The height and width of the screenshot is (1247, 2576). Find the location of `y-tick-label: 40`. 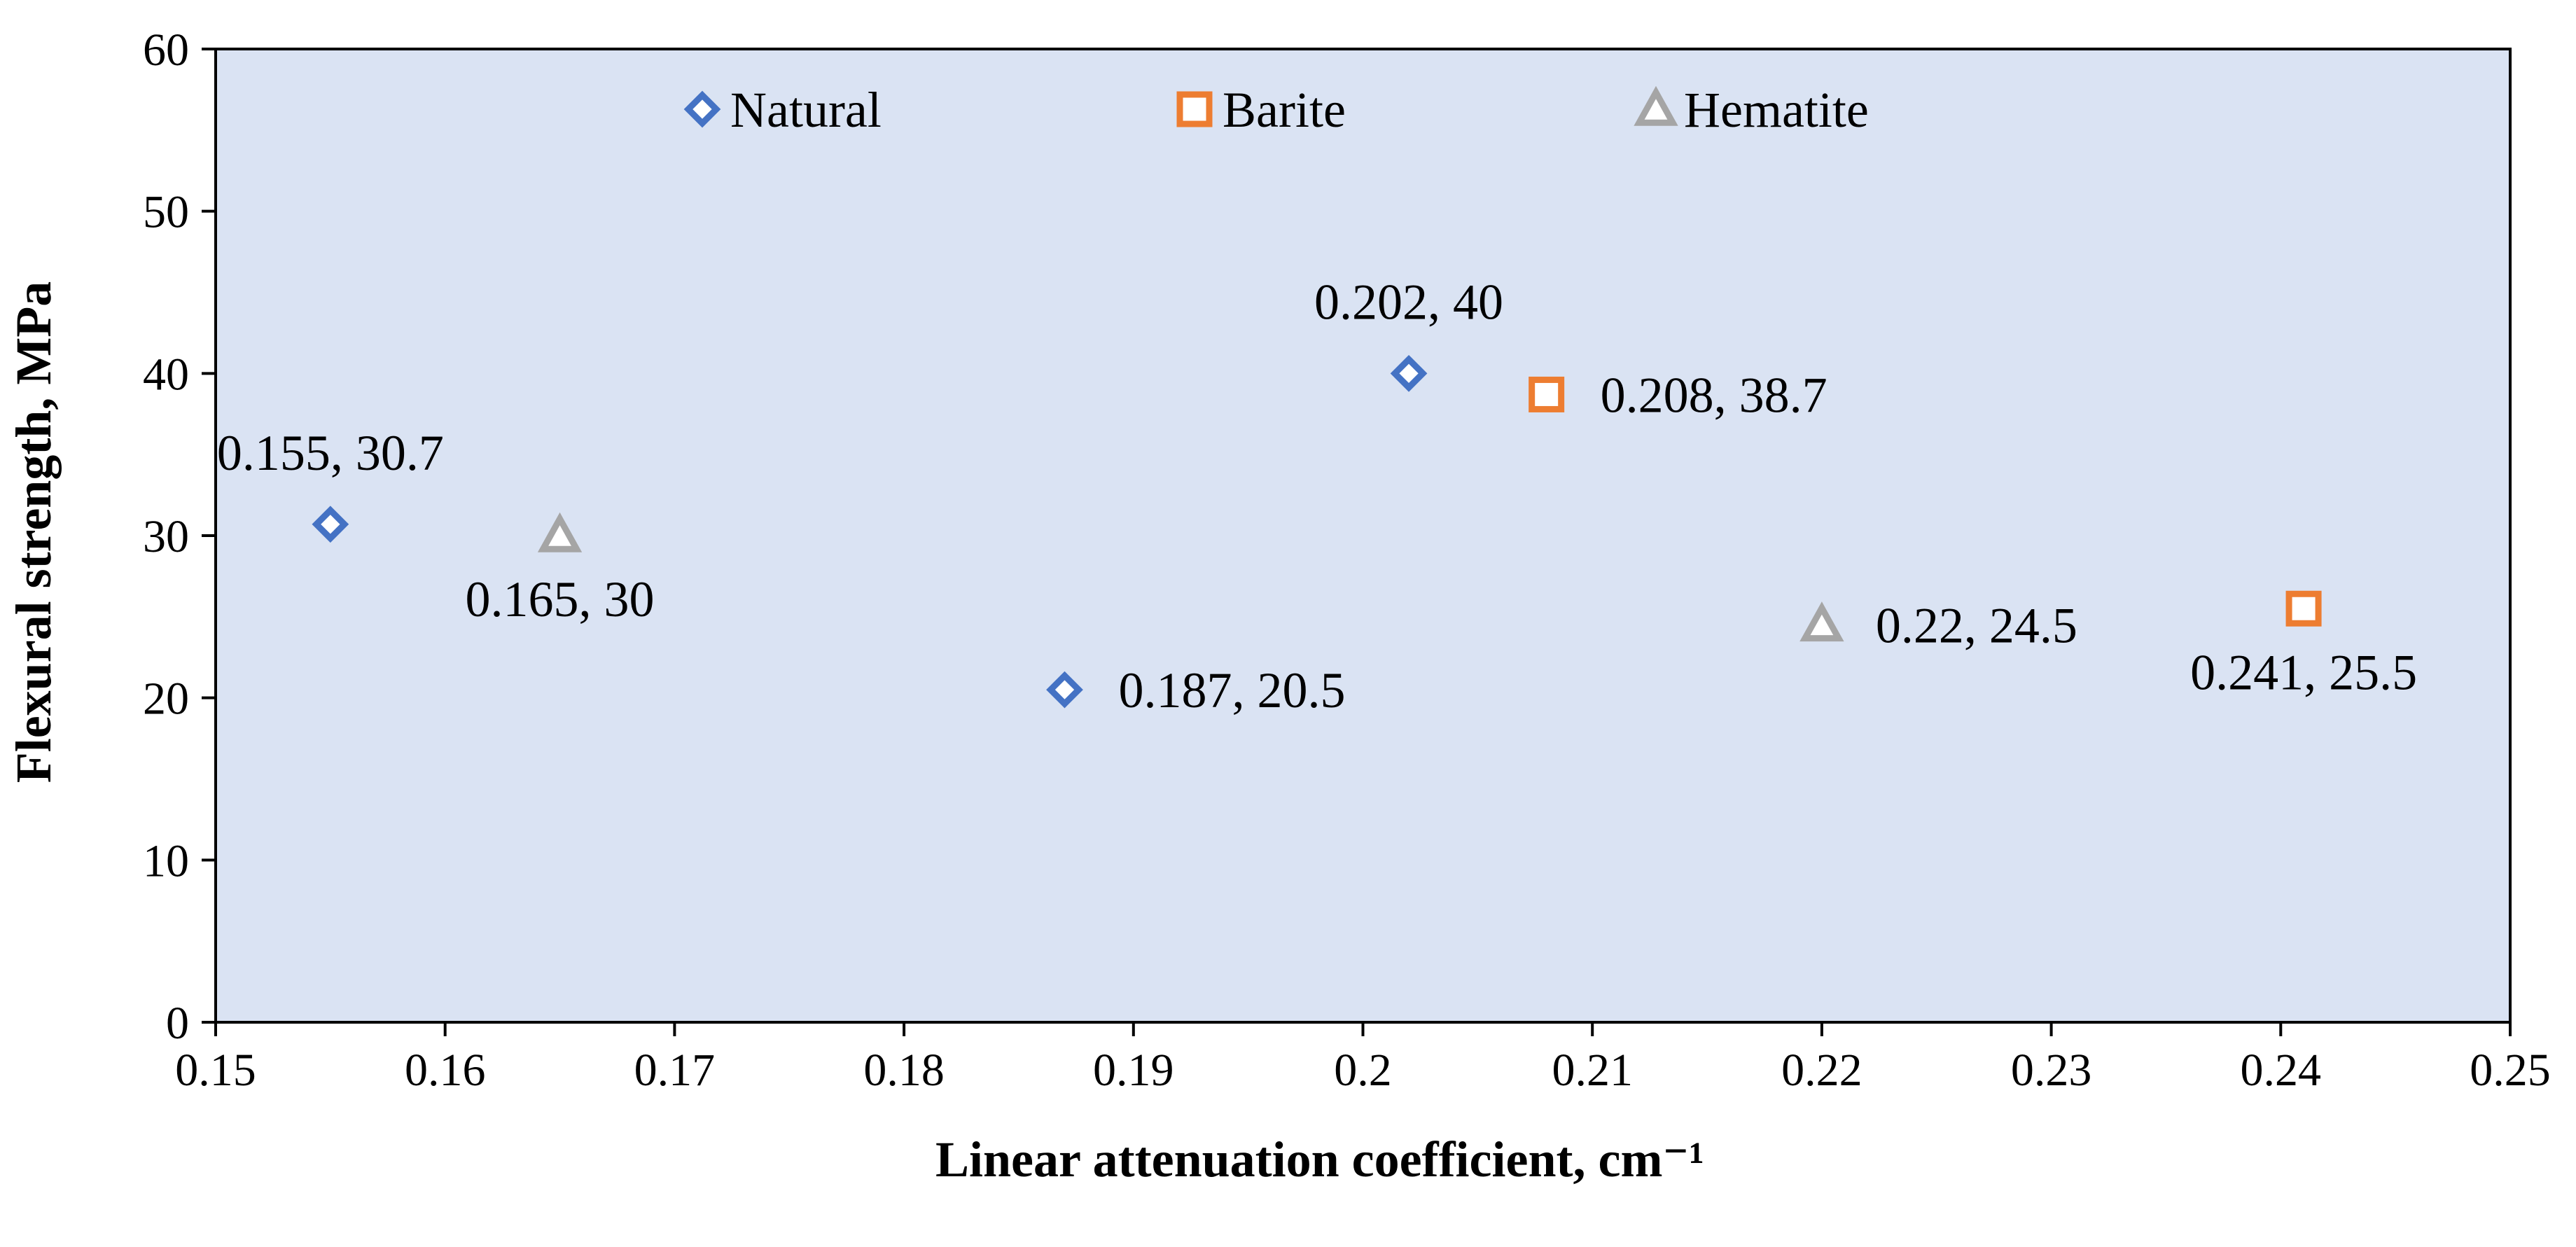

y-tick-label: 40 is located at coordinates (166, 374).